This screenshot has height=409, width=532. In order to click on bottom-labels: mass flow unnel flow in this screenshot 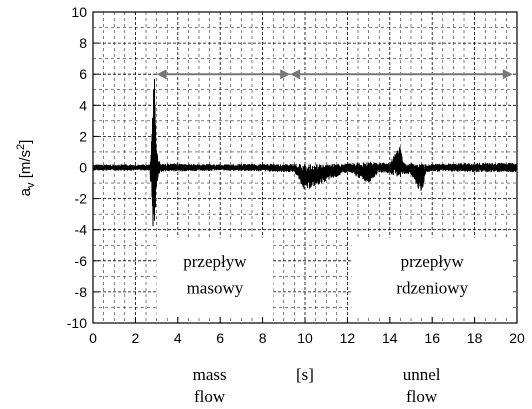, I will do `click(317, 385)`.